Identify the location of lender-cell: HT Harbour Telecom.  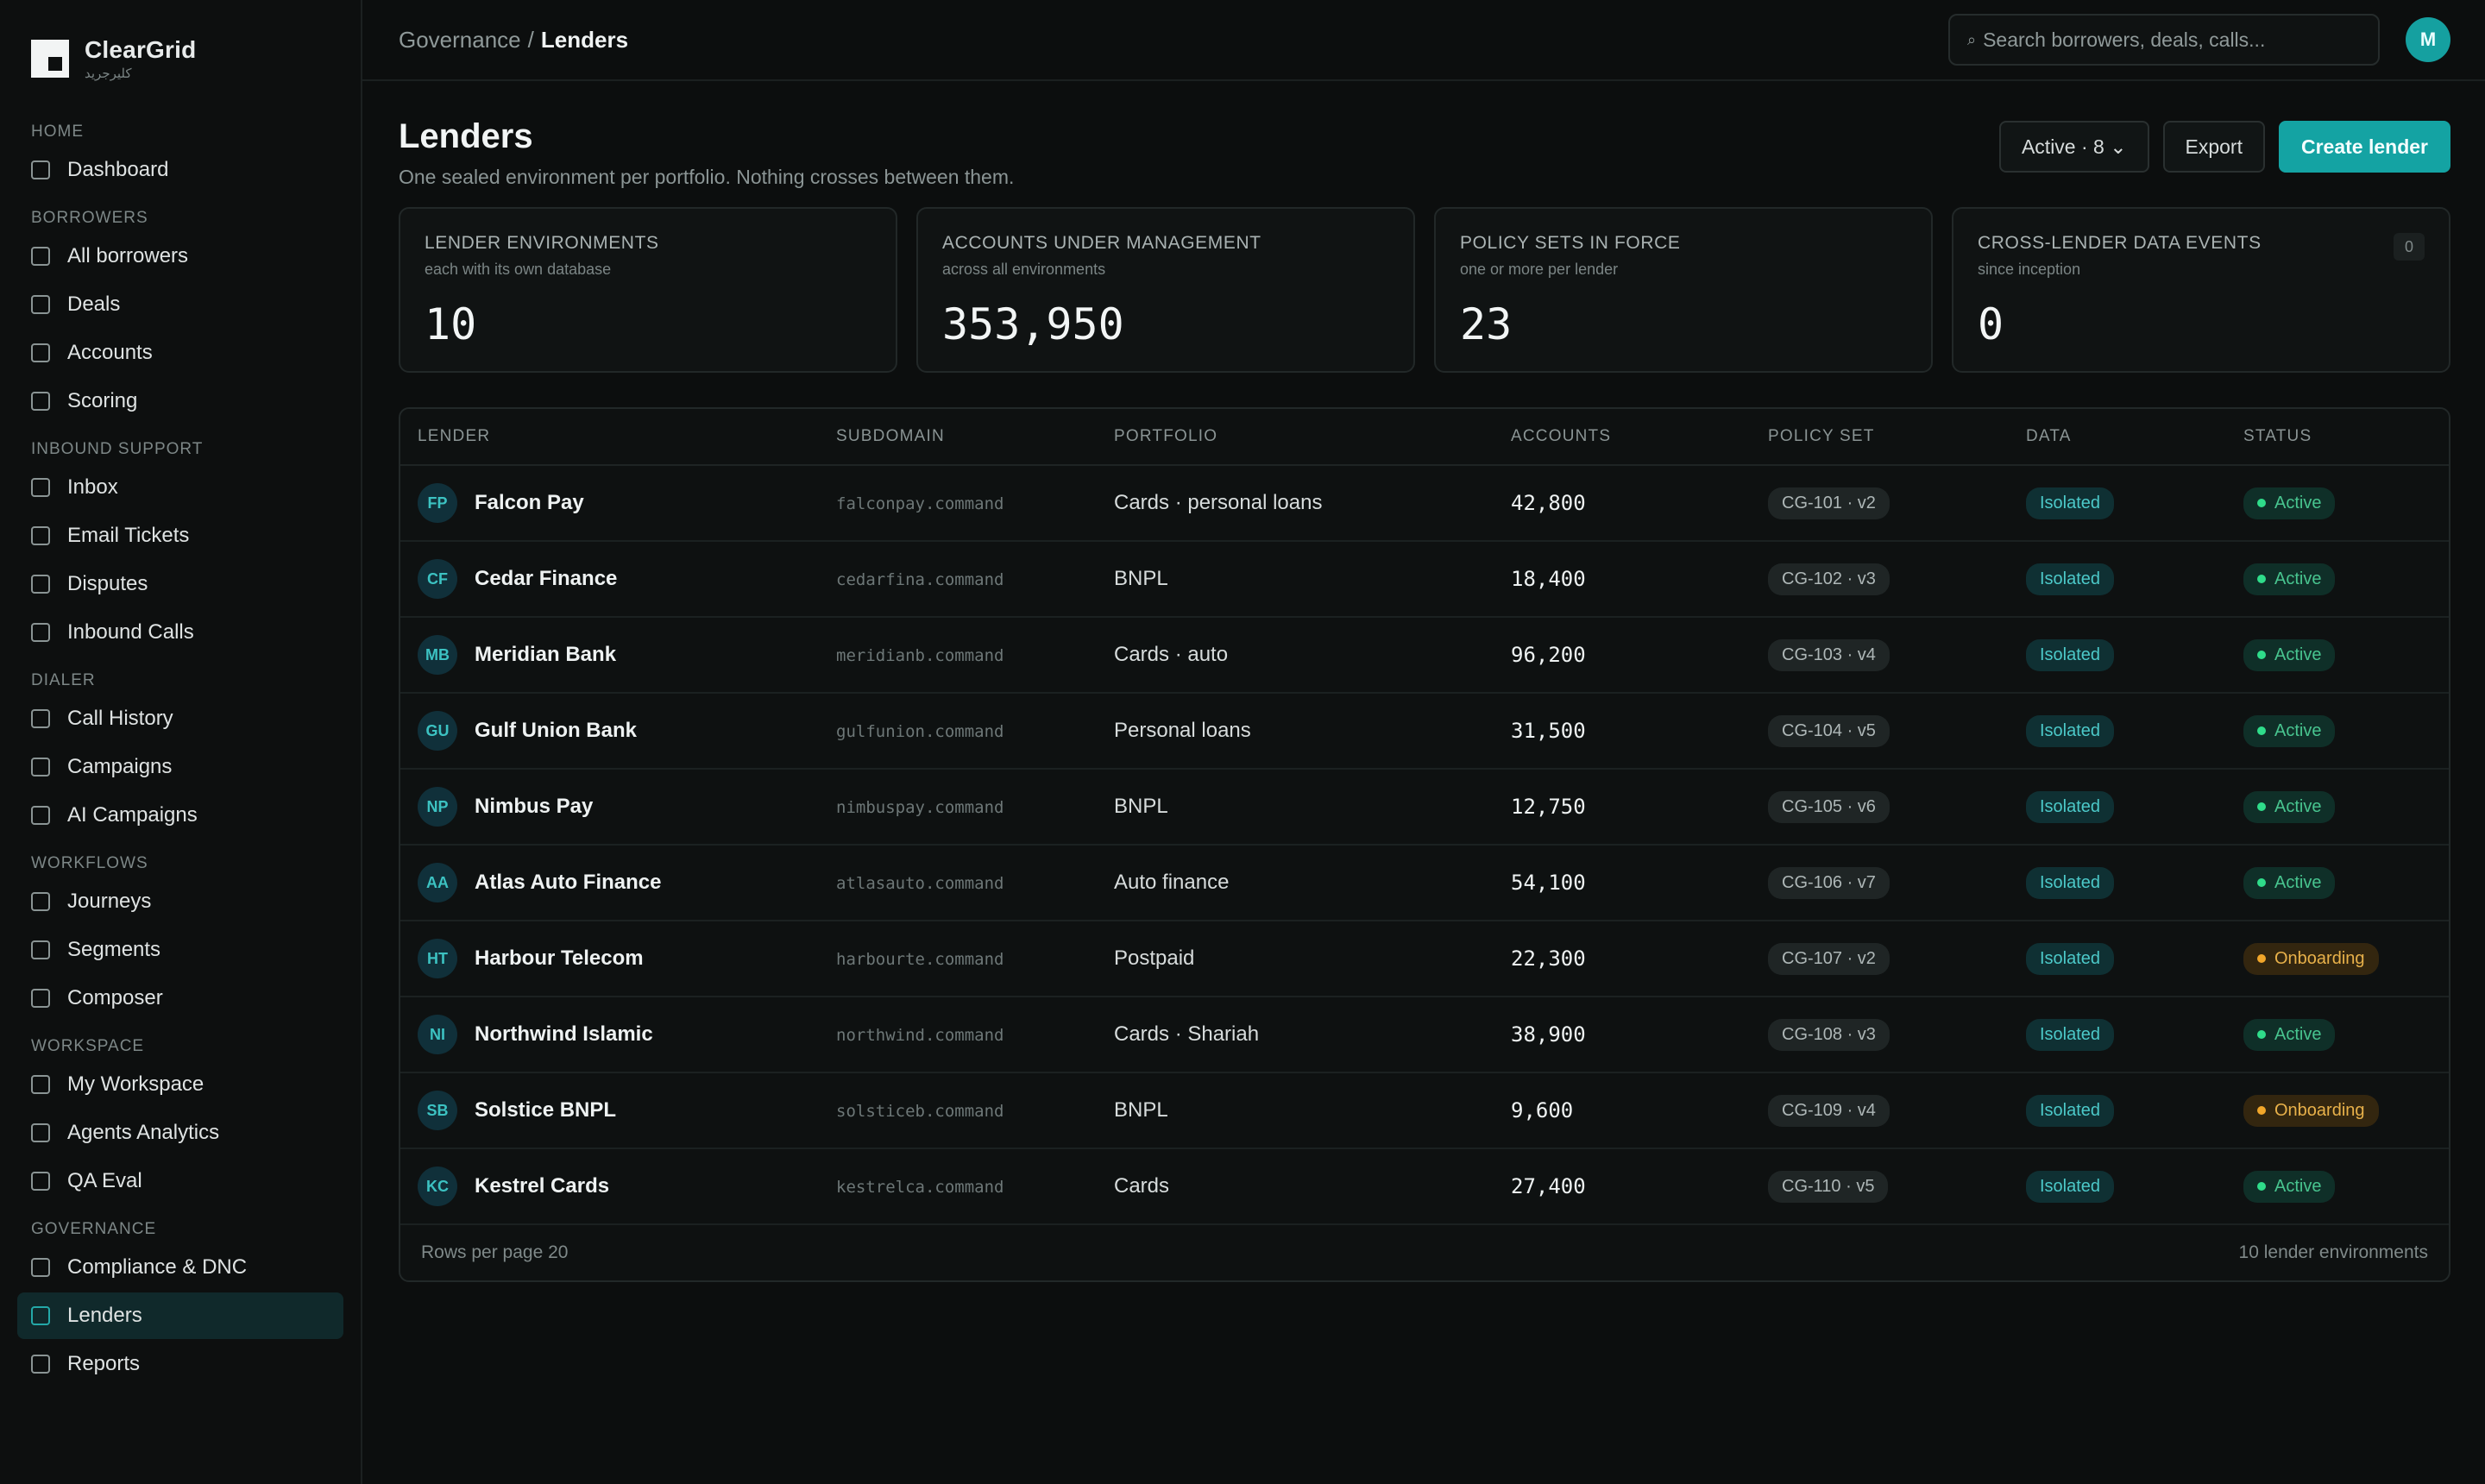
(618, 959).